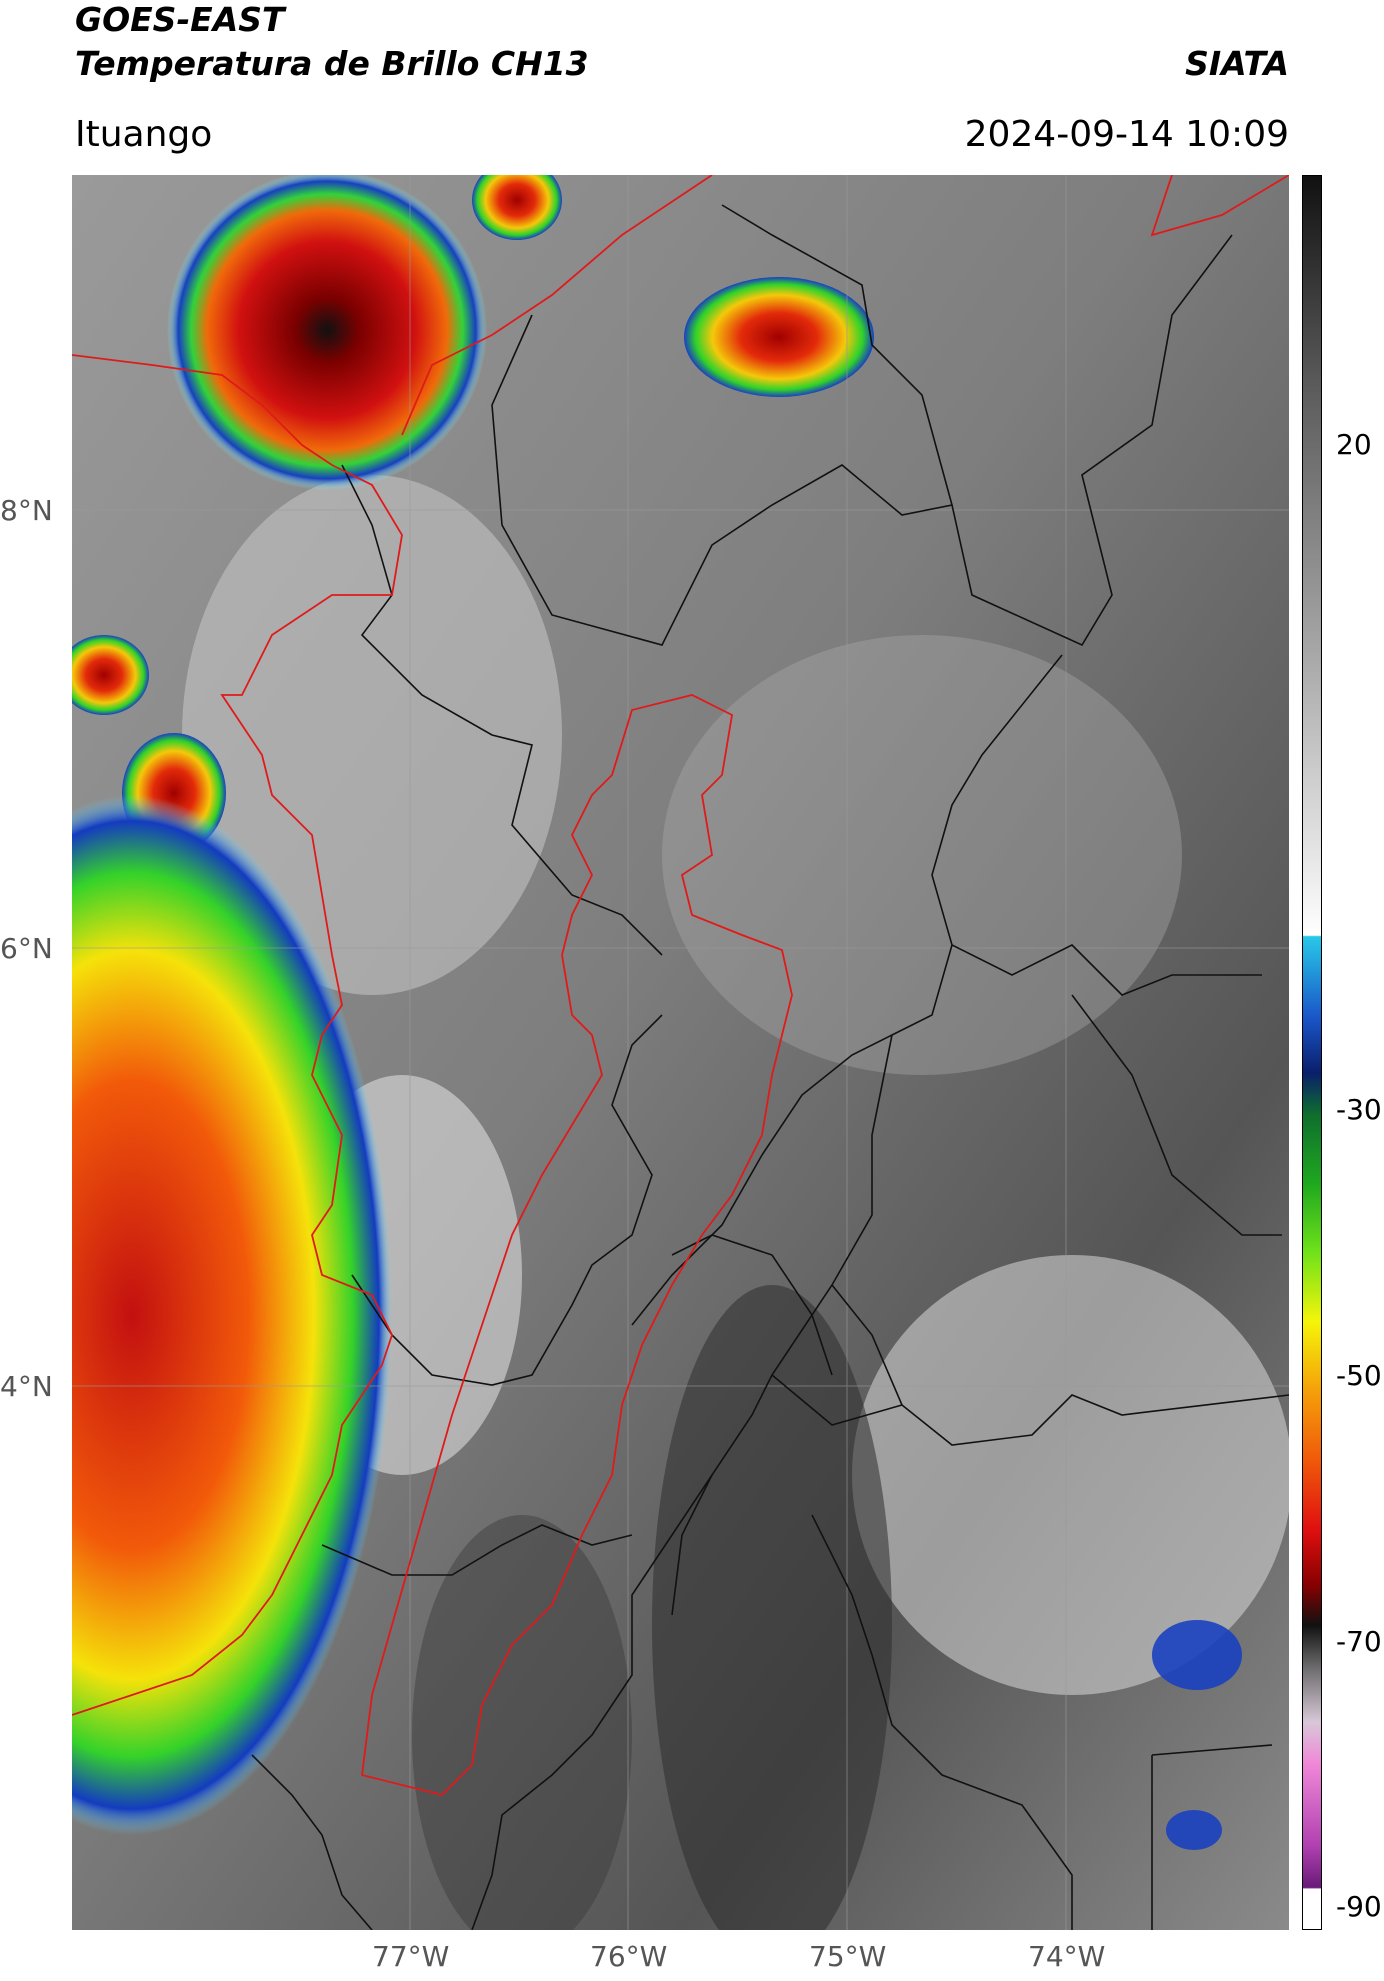 The width and height of the screenshot is (1384, 1981). What do you see at coordinates (1312, 1052) in the screenshot?
I see `colorbar` at bounding box center [1312, 1052].